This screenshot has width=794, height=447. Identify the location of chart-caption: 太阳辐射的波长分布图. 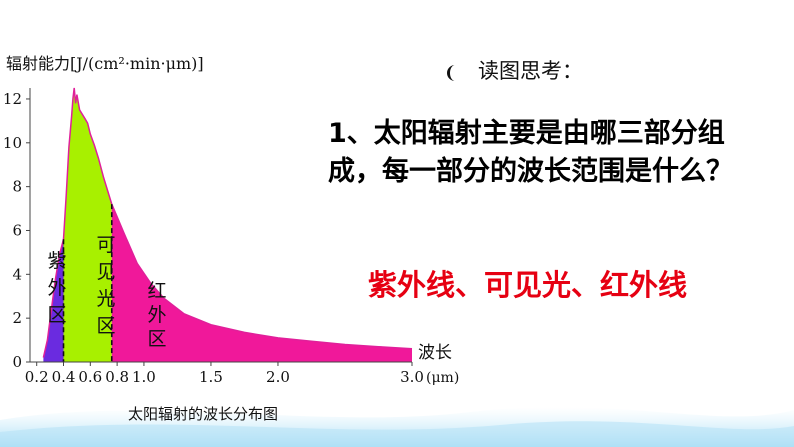
(203, 414).